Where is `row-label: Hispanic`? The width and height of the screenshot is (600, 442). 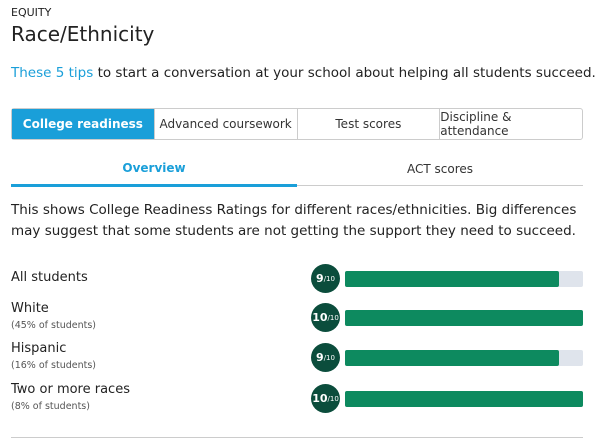 row-label: Hispanic is located at coordinates (39, 348).